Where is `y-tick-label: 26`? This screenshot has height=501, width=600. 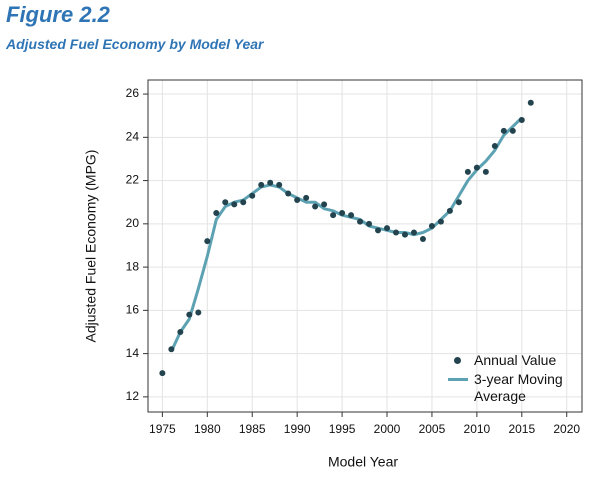
y-tick-label: 26 is located at coordinates (133, 93).